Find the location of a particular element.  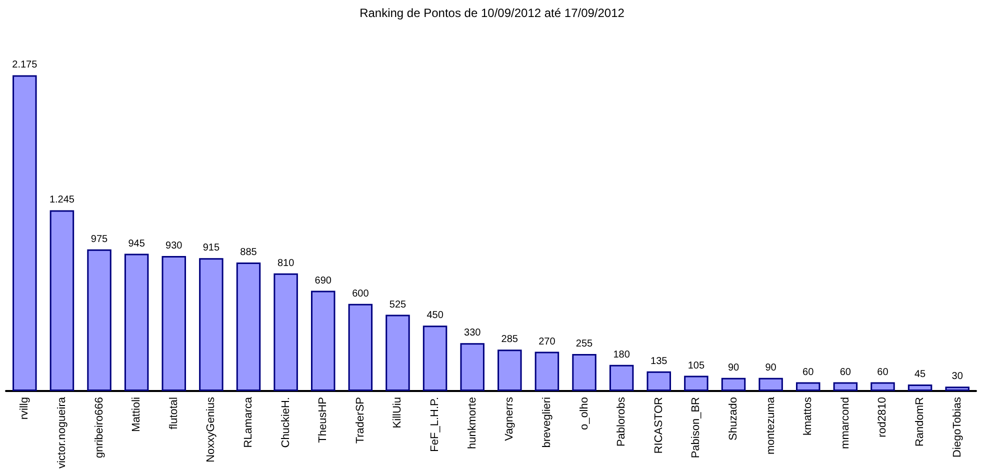

x-tick-label: rvillg is located at coordinates (24, 408).